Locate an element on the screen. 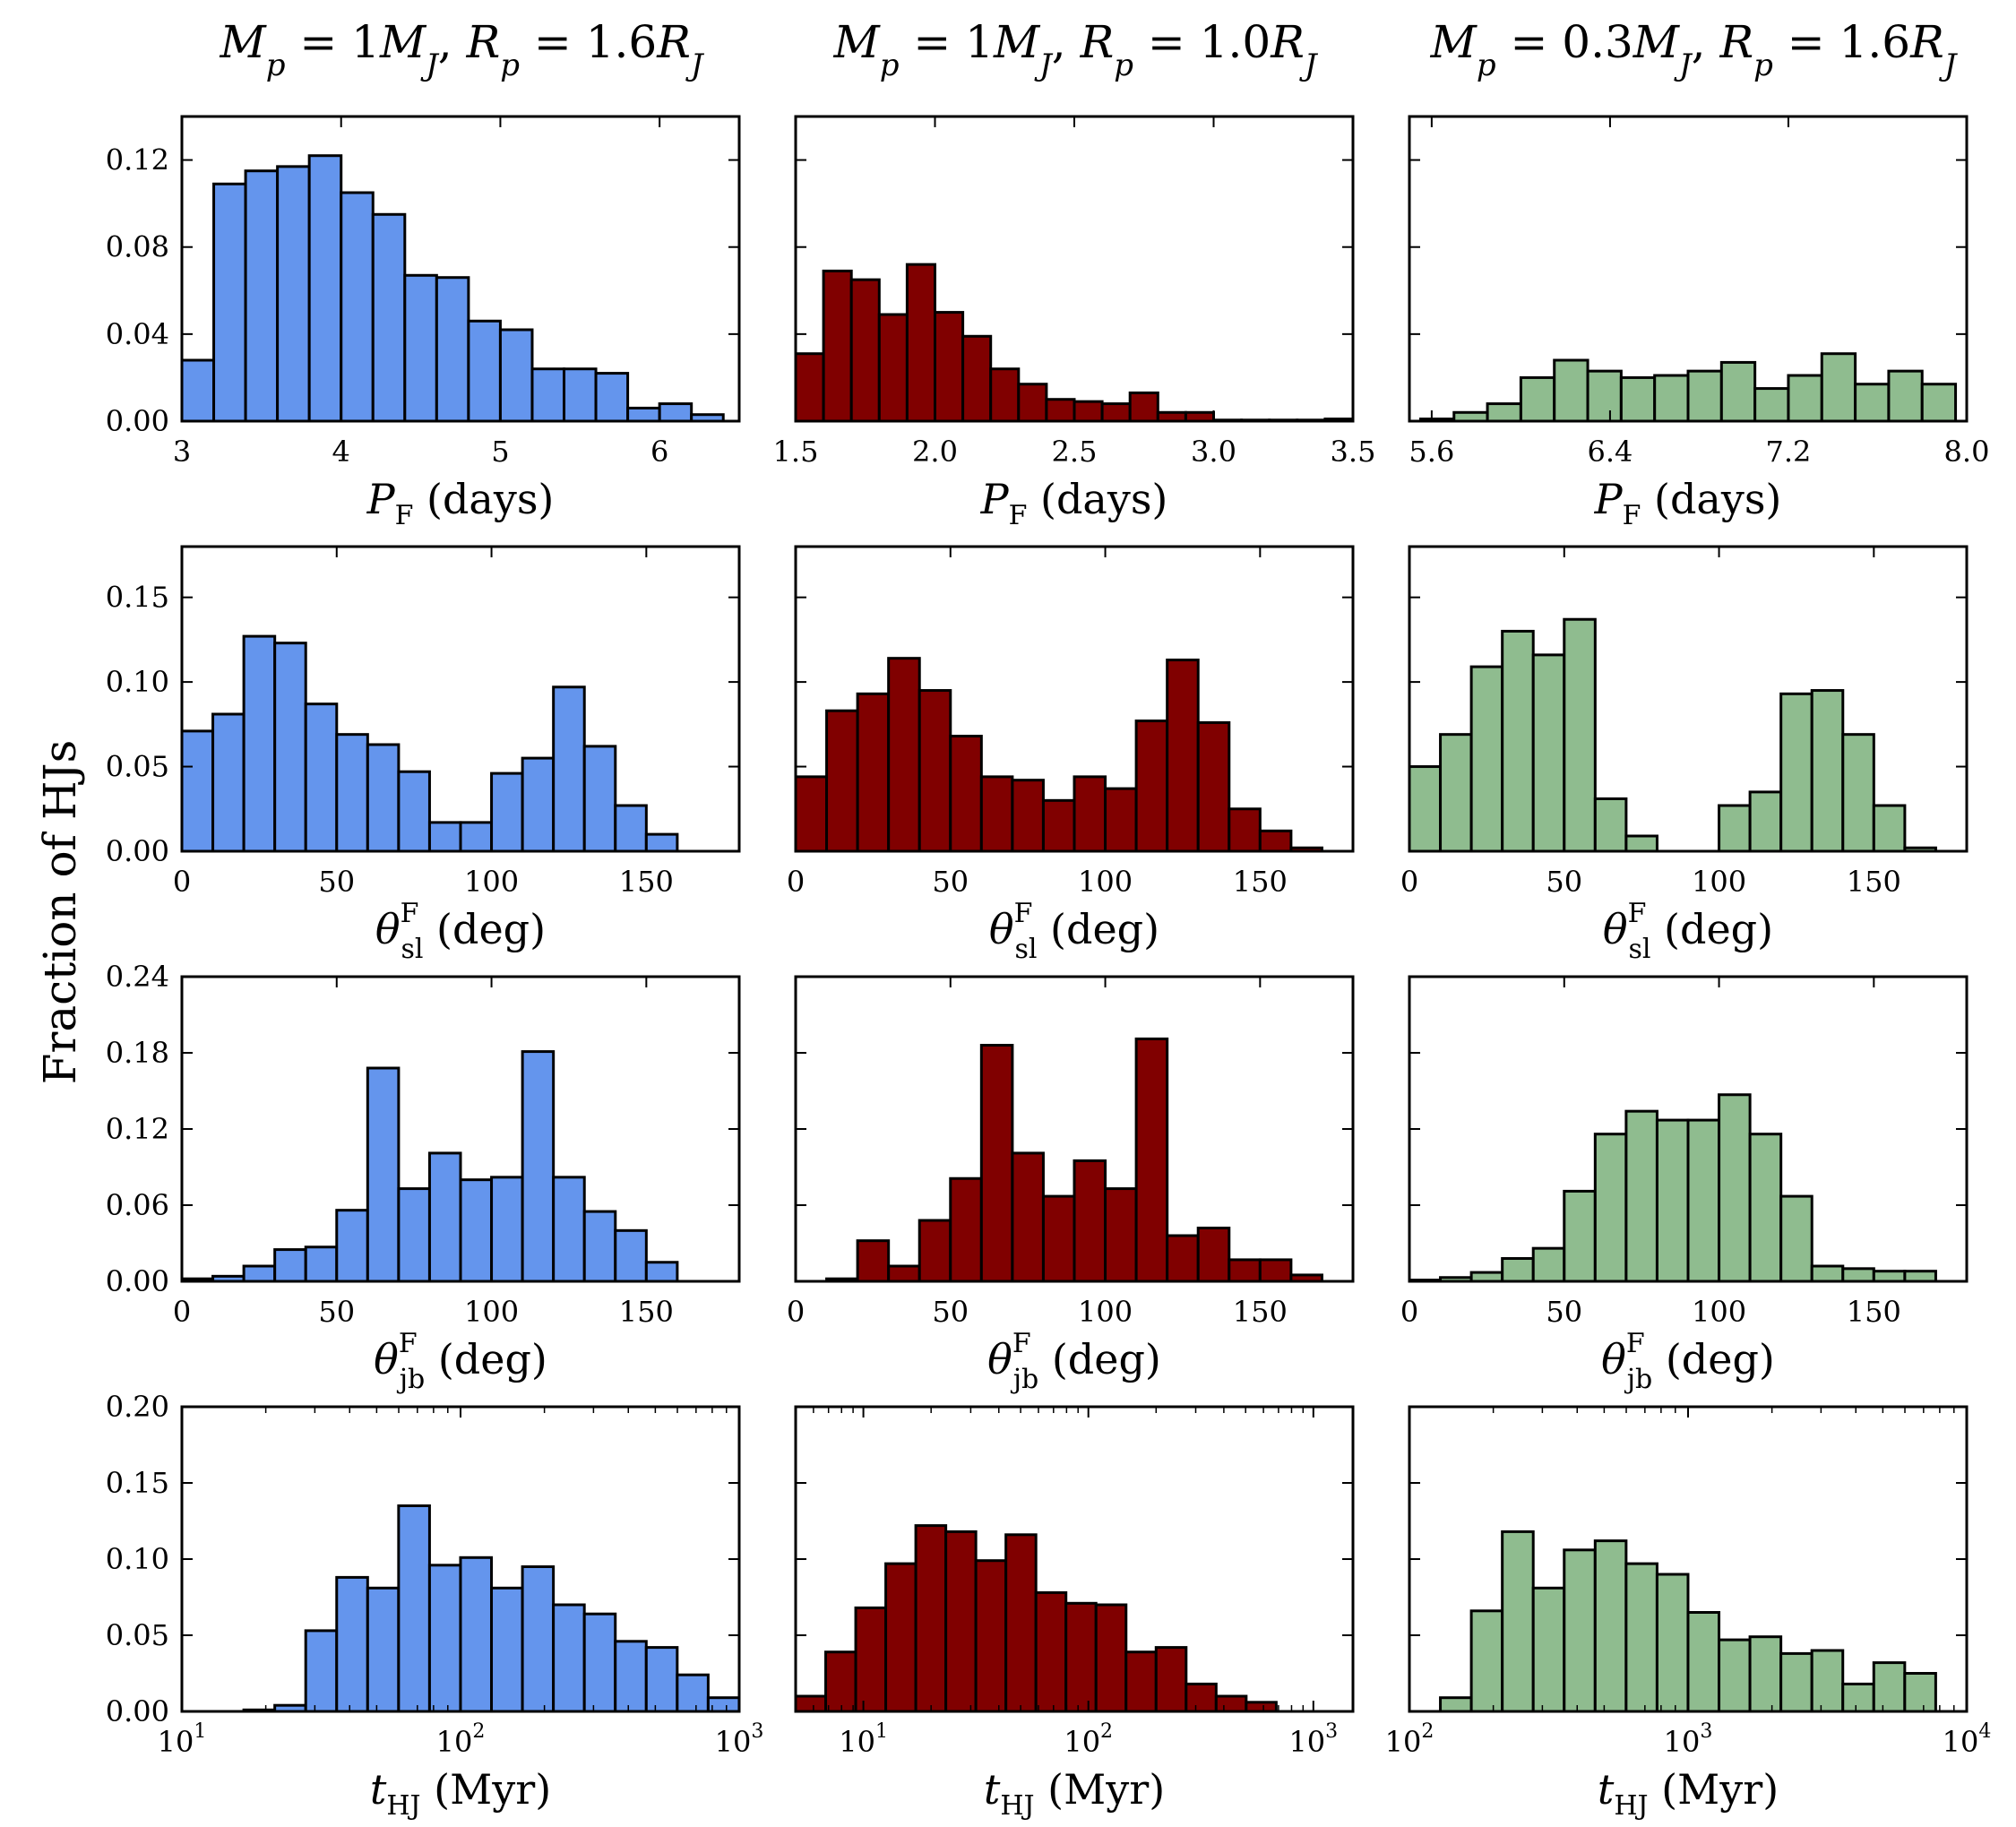  x-tick-label: 0 is located at coordinates (182, 1312).